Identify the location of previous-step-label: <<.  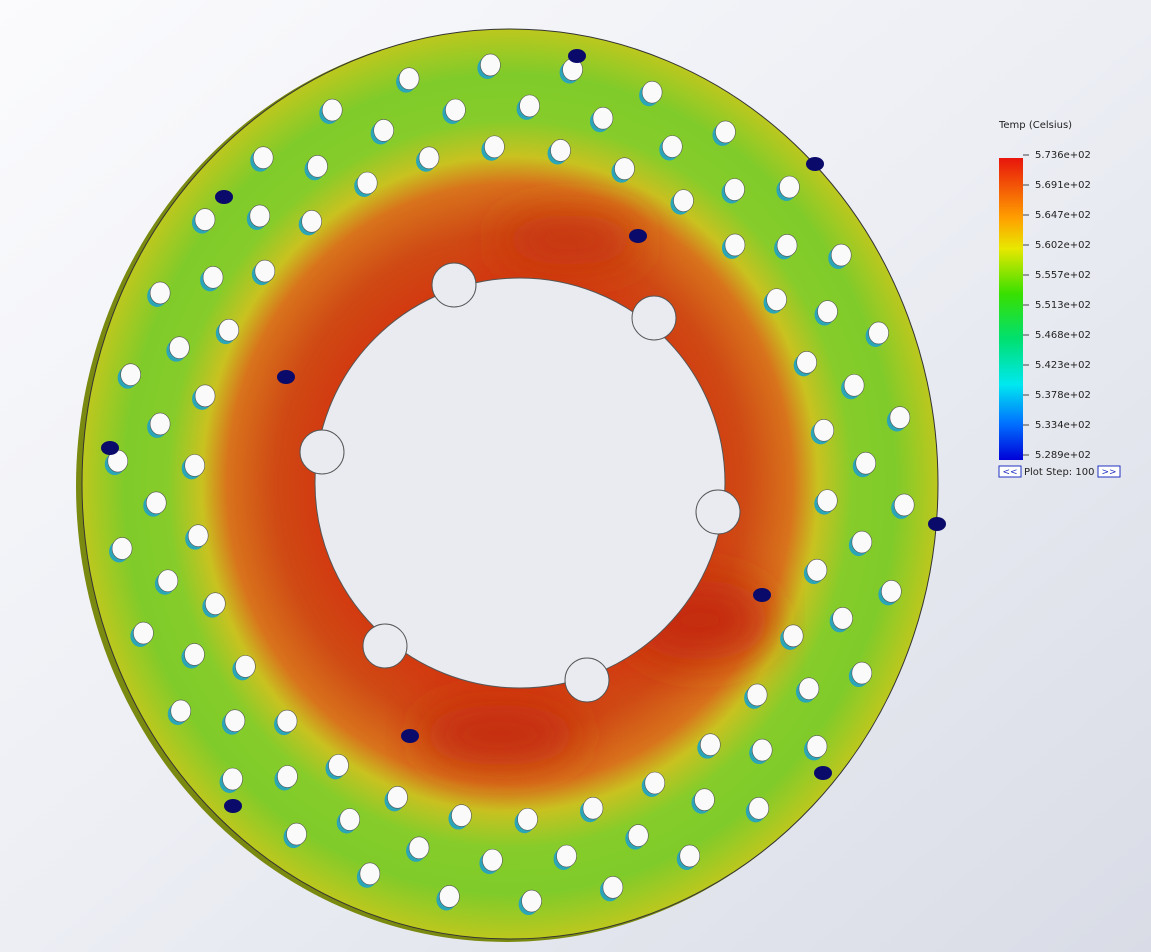
(1009, 473).